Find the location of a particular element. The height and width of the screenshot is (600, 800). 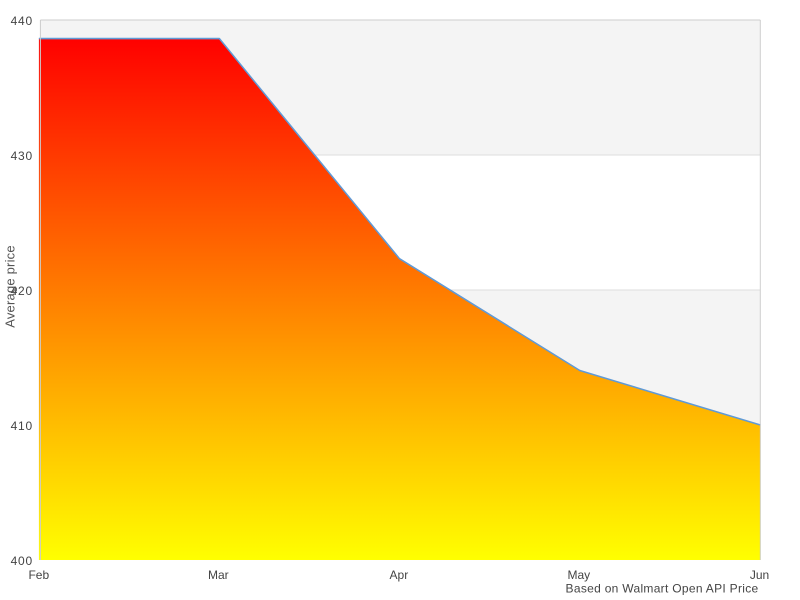

svg-text: 430 is located at coordinates (22, 156).